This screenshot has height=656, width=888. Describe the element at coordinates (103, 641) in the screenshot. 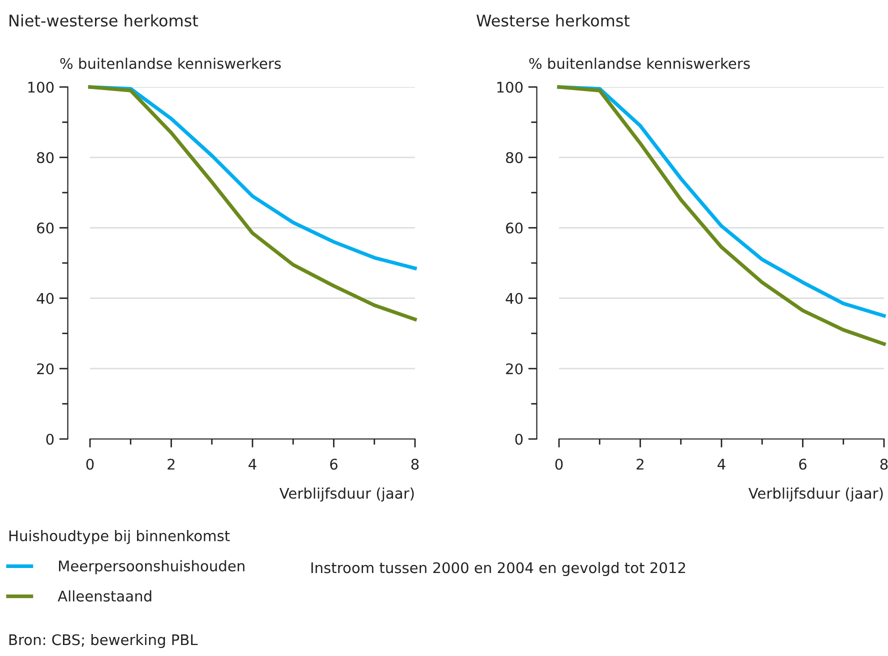

I see `text: Bron: CBS; bewerking PBL` at that location.